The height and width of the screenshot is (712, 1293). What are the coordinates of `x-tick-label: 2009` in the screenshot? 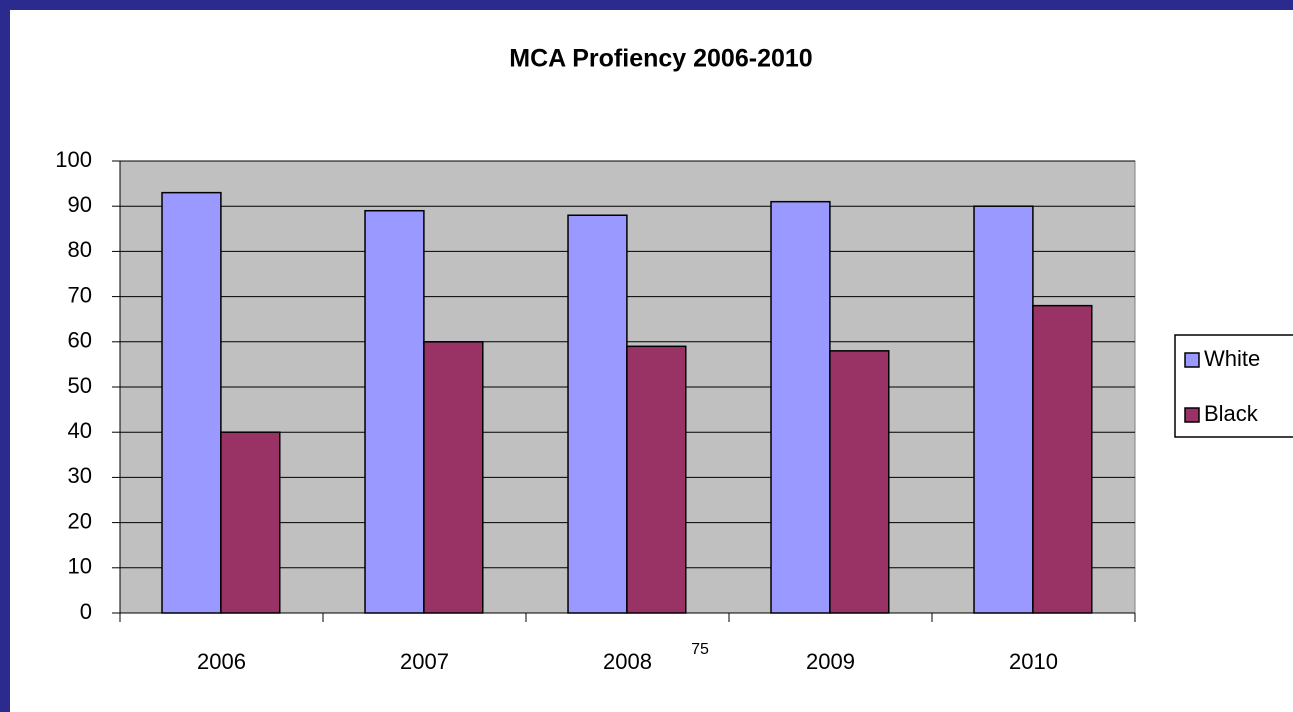 It's located at (830, 661).